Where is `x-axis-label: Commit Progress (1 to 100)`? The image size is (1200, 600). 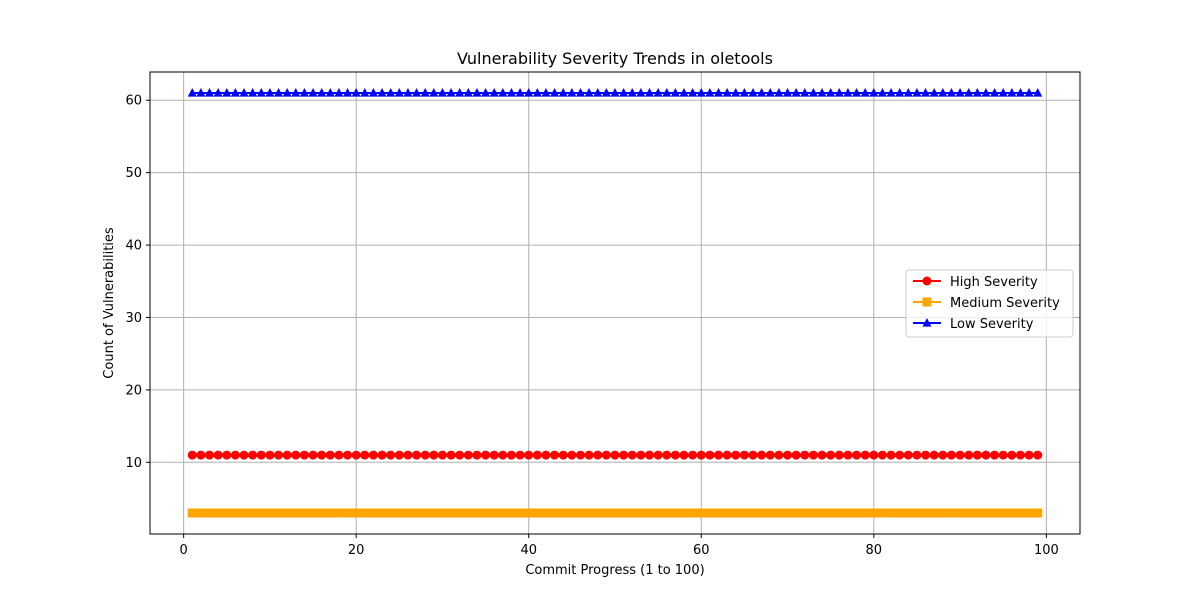 x-axis-label: Commit Progress (1 to 100) is located at coordinates (614, 570).